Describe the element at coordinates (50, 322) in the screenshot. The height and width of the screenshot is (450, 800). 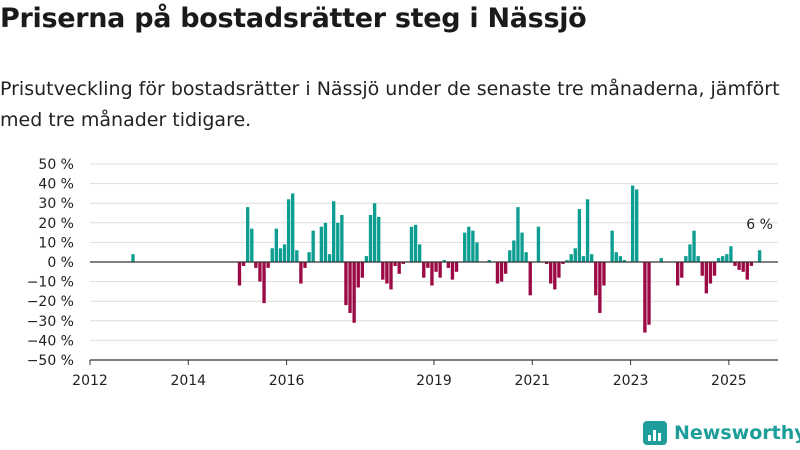
I see `y-tick-label: −30 %` at that location.